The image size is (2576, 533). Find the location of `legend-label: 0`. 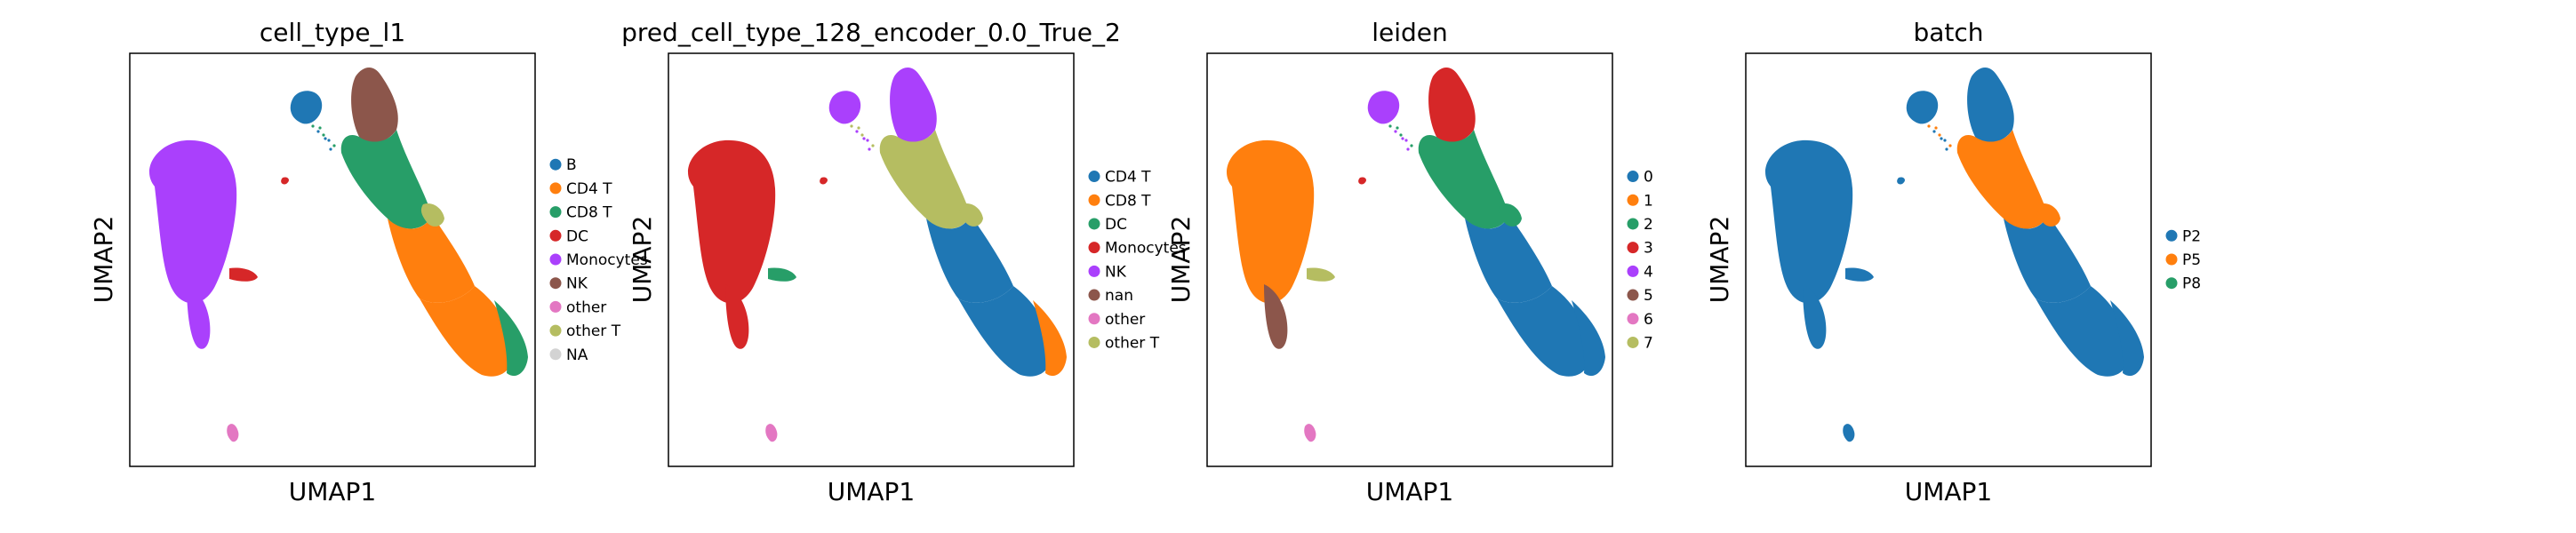

legend-label: 0 is located at coordinates (1648, 178).